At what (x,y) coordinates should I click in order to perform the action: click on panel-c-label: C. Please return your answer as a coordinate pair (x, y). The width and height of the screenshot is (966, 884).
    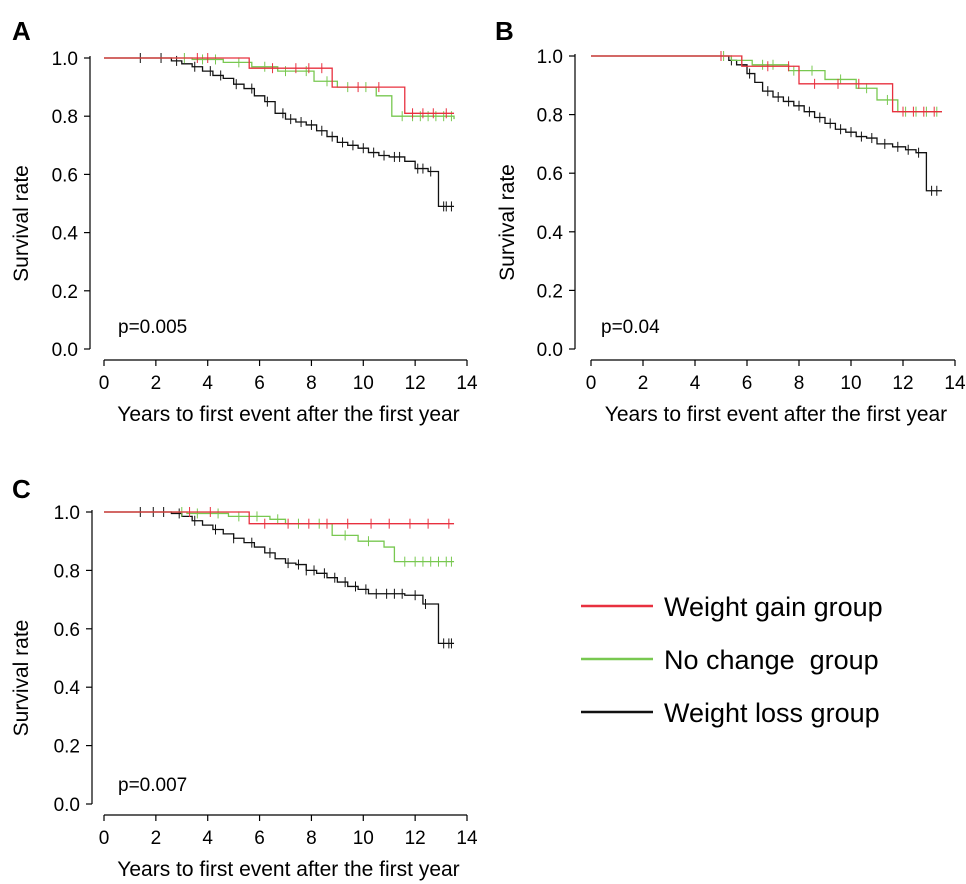
    Looking at the image, I should click on (21, 489).